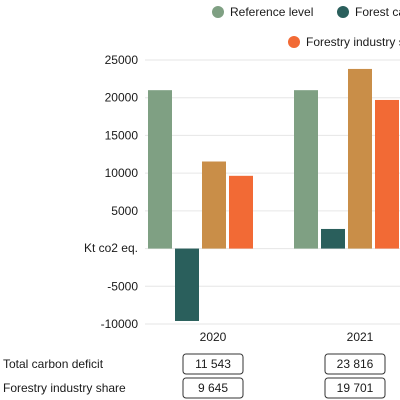 This screenshot has height=400, width=400. What do you see at coordinates (120, 192) in the screenshot?
I see `y-axis: 25000 20000 15000 10000 5000 -5000 -10000` at bounding box center [120, 192].